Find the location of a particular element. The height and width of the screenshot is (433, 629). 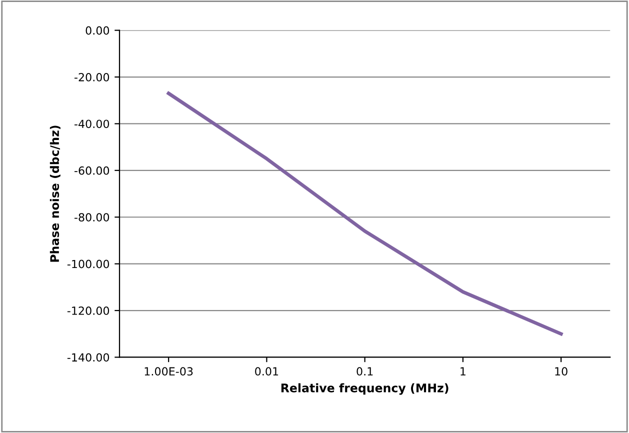

y-tick-label: -120.00 is located at coordinates (88, 310).